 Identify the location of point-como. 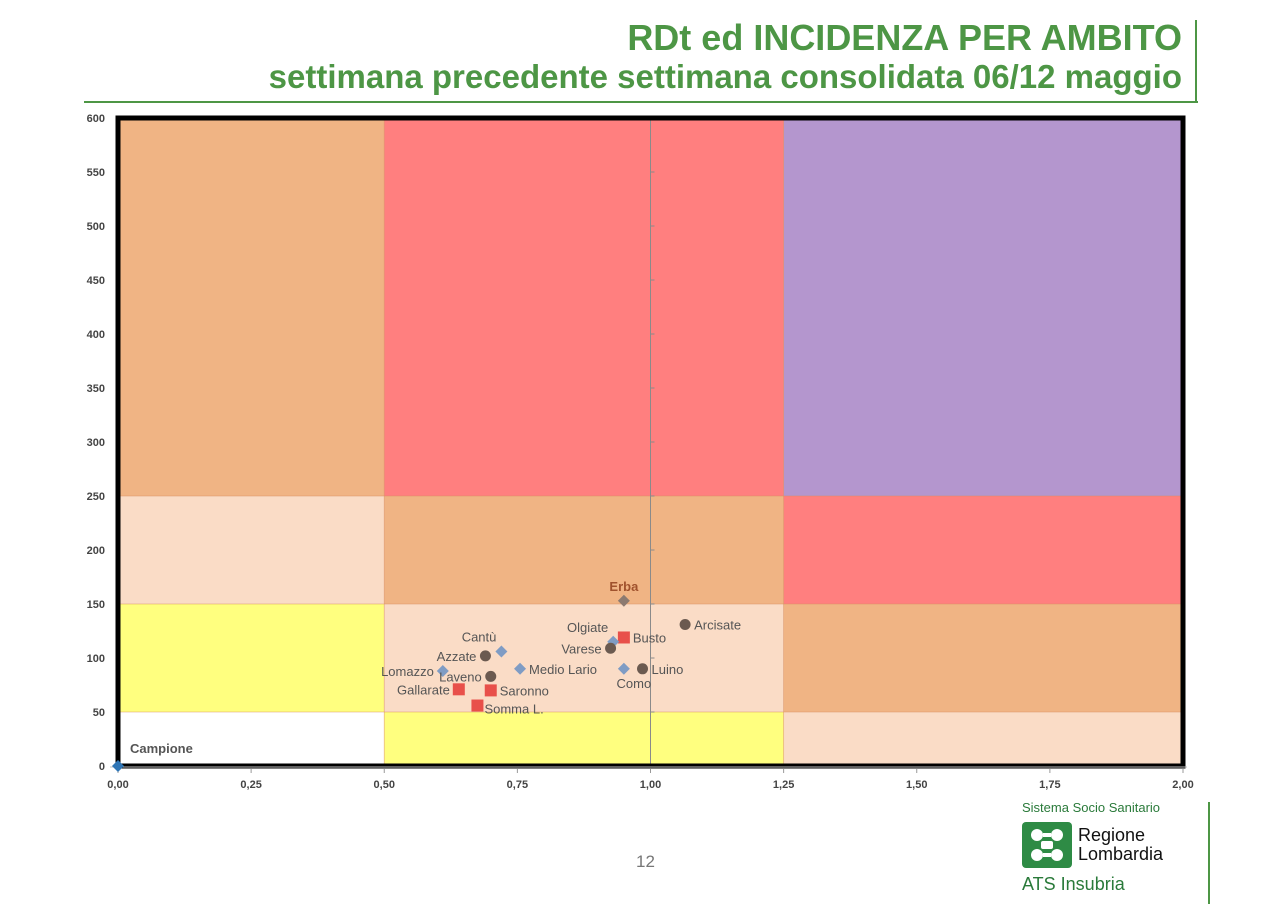
(623, 668).